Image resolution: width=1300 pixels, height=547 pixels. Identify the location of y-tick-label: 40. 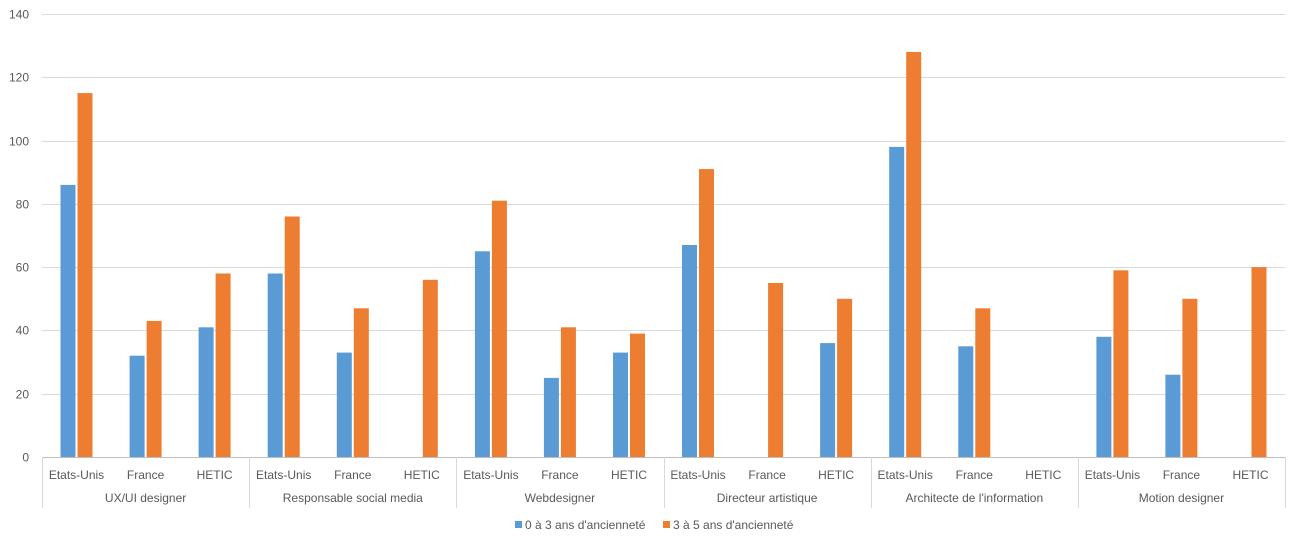
(23, 331).